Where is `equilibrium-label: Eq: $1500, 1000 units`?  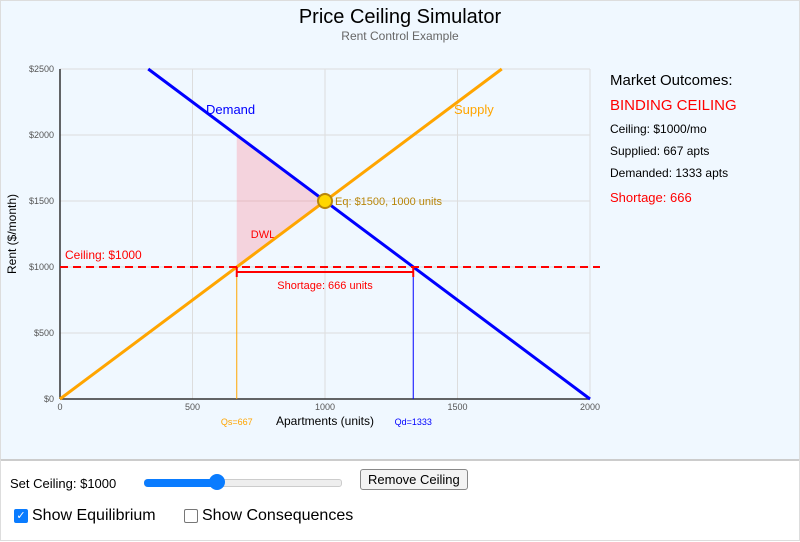 equilibrium-label: Eq: $1500, 1000 units is located at coordinates (389, 202).